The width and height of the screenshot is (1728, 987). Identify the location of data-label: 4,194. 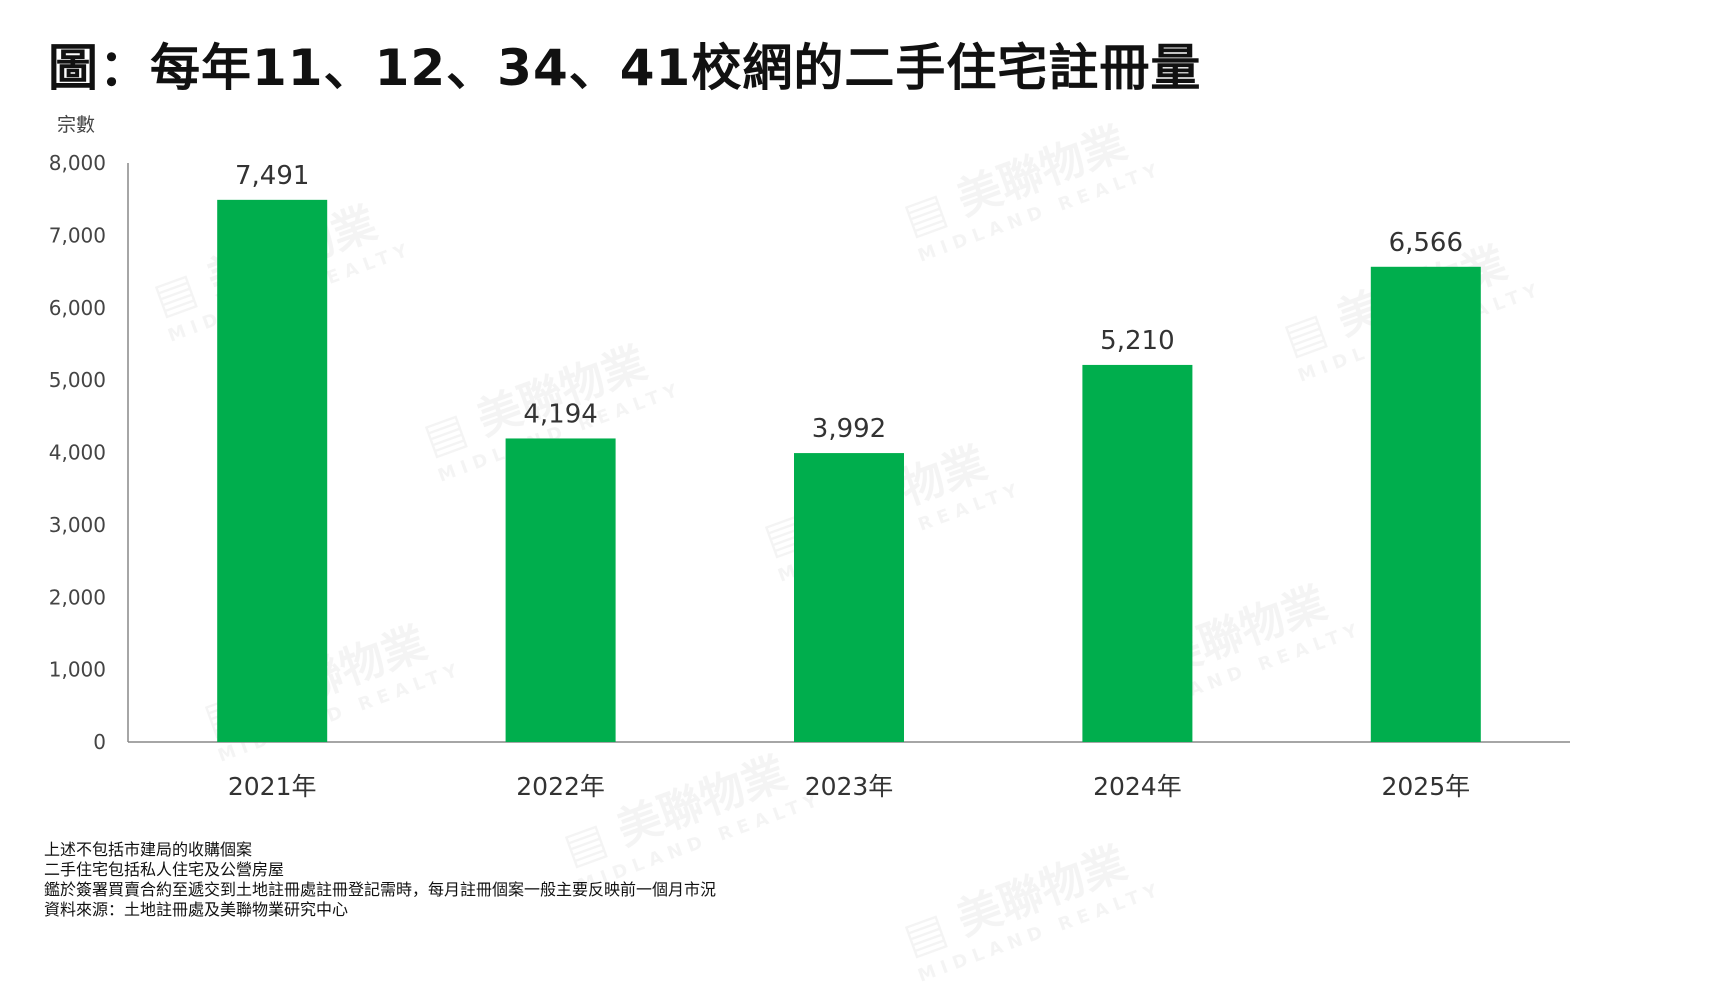
(560, 414).